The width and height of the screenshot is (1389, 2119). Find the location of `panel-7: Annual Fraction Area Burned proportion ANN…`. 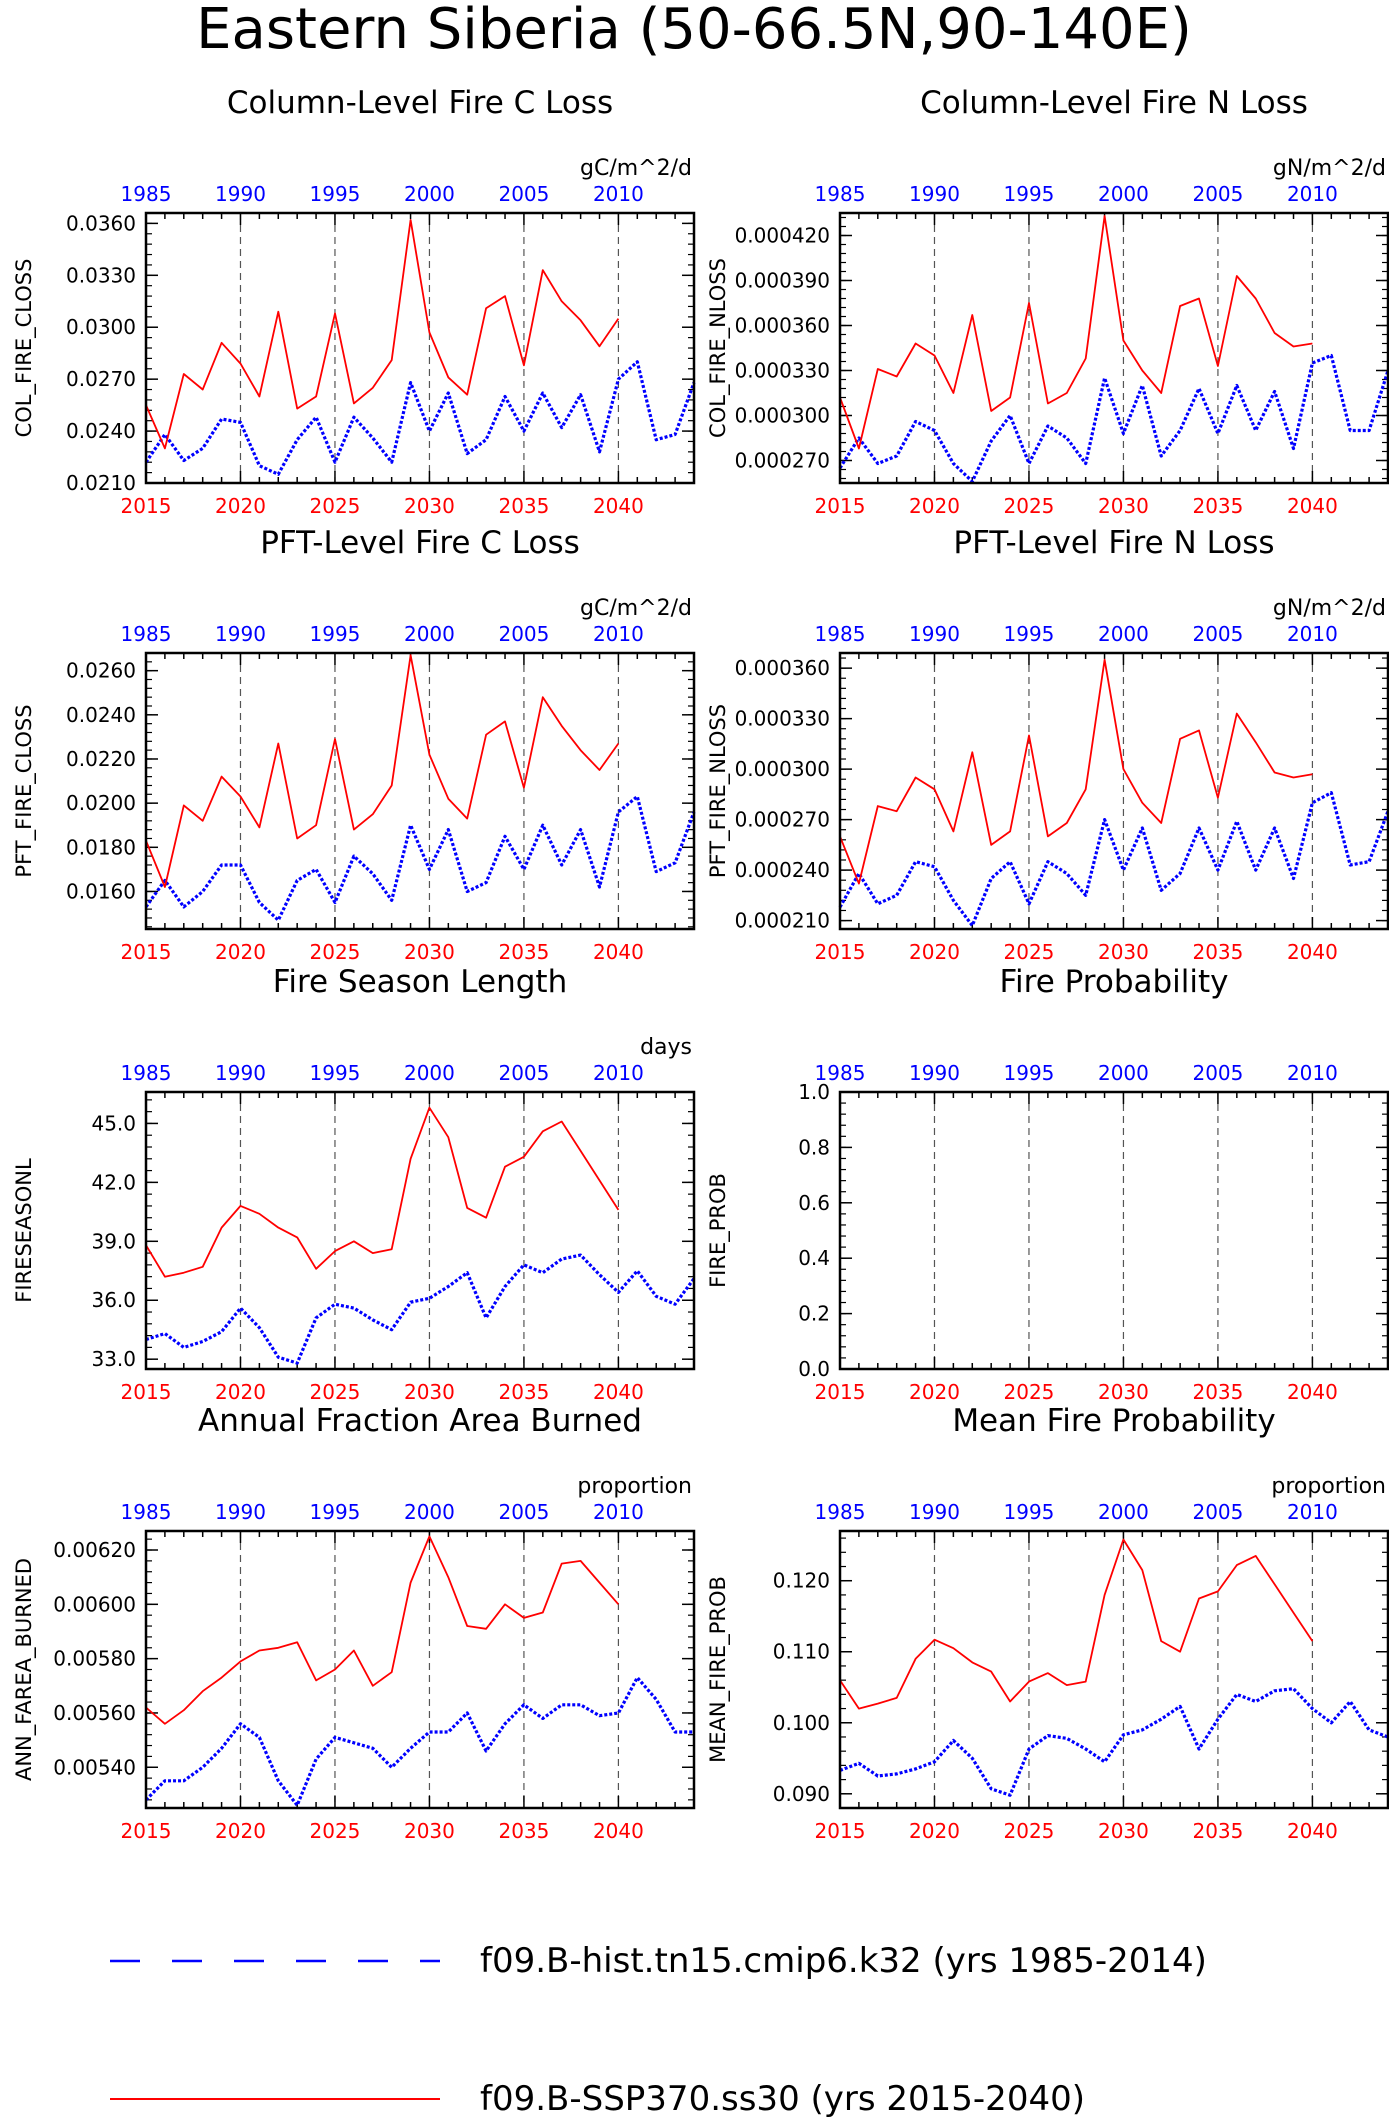

panel-7: Annual Fraction Area Burned proportion ANN… is located at coordinates (354, 1623).